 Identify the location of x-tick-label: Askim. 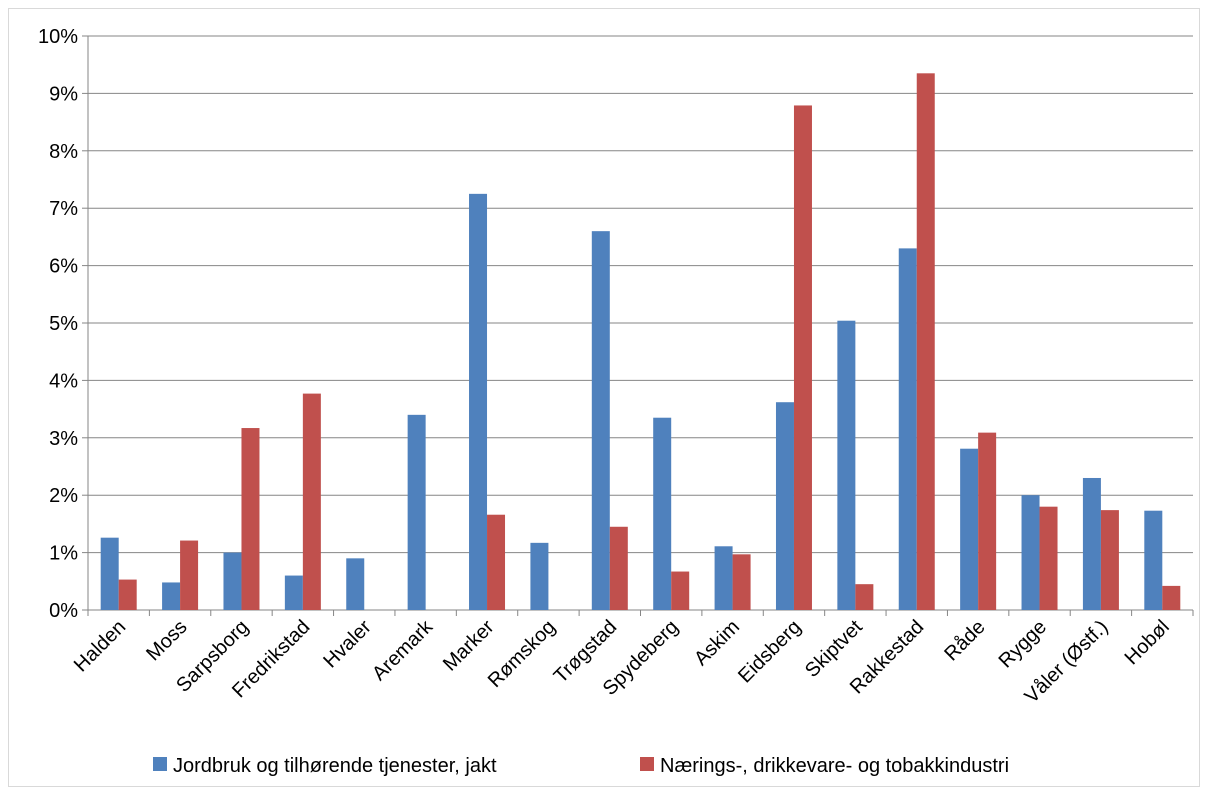
(717, 643).